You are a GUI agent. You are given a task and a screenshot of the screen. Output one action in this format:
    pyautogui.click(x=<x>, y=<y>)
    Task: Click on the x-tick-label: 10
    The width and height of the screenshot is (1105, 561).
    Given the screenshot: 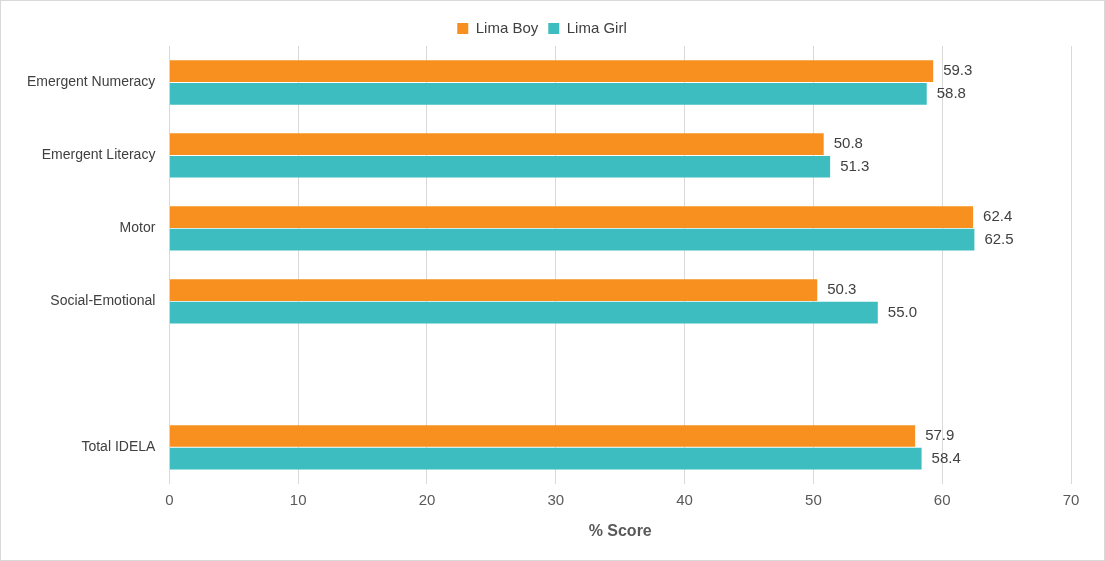 What is the action you would take?
    pyautogui.click(x=298, y=499)
    